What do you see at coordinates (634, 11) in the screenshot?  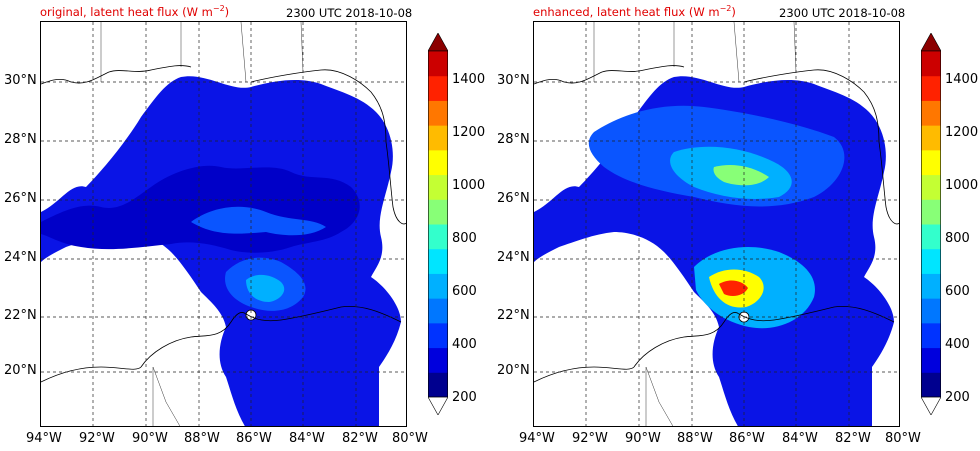 I see `panel-title: enhanced, latent heat flux (W m−2)` at bounding box center [634, 11].